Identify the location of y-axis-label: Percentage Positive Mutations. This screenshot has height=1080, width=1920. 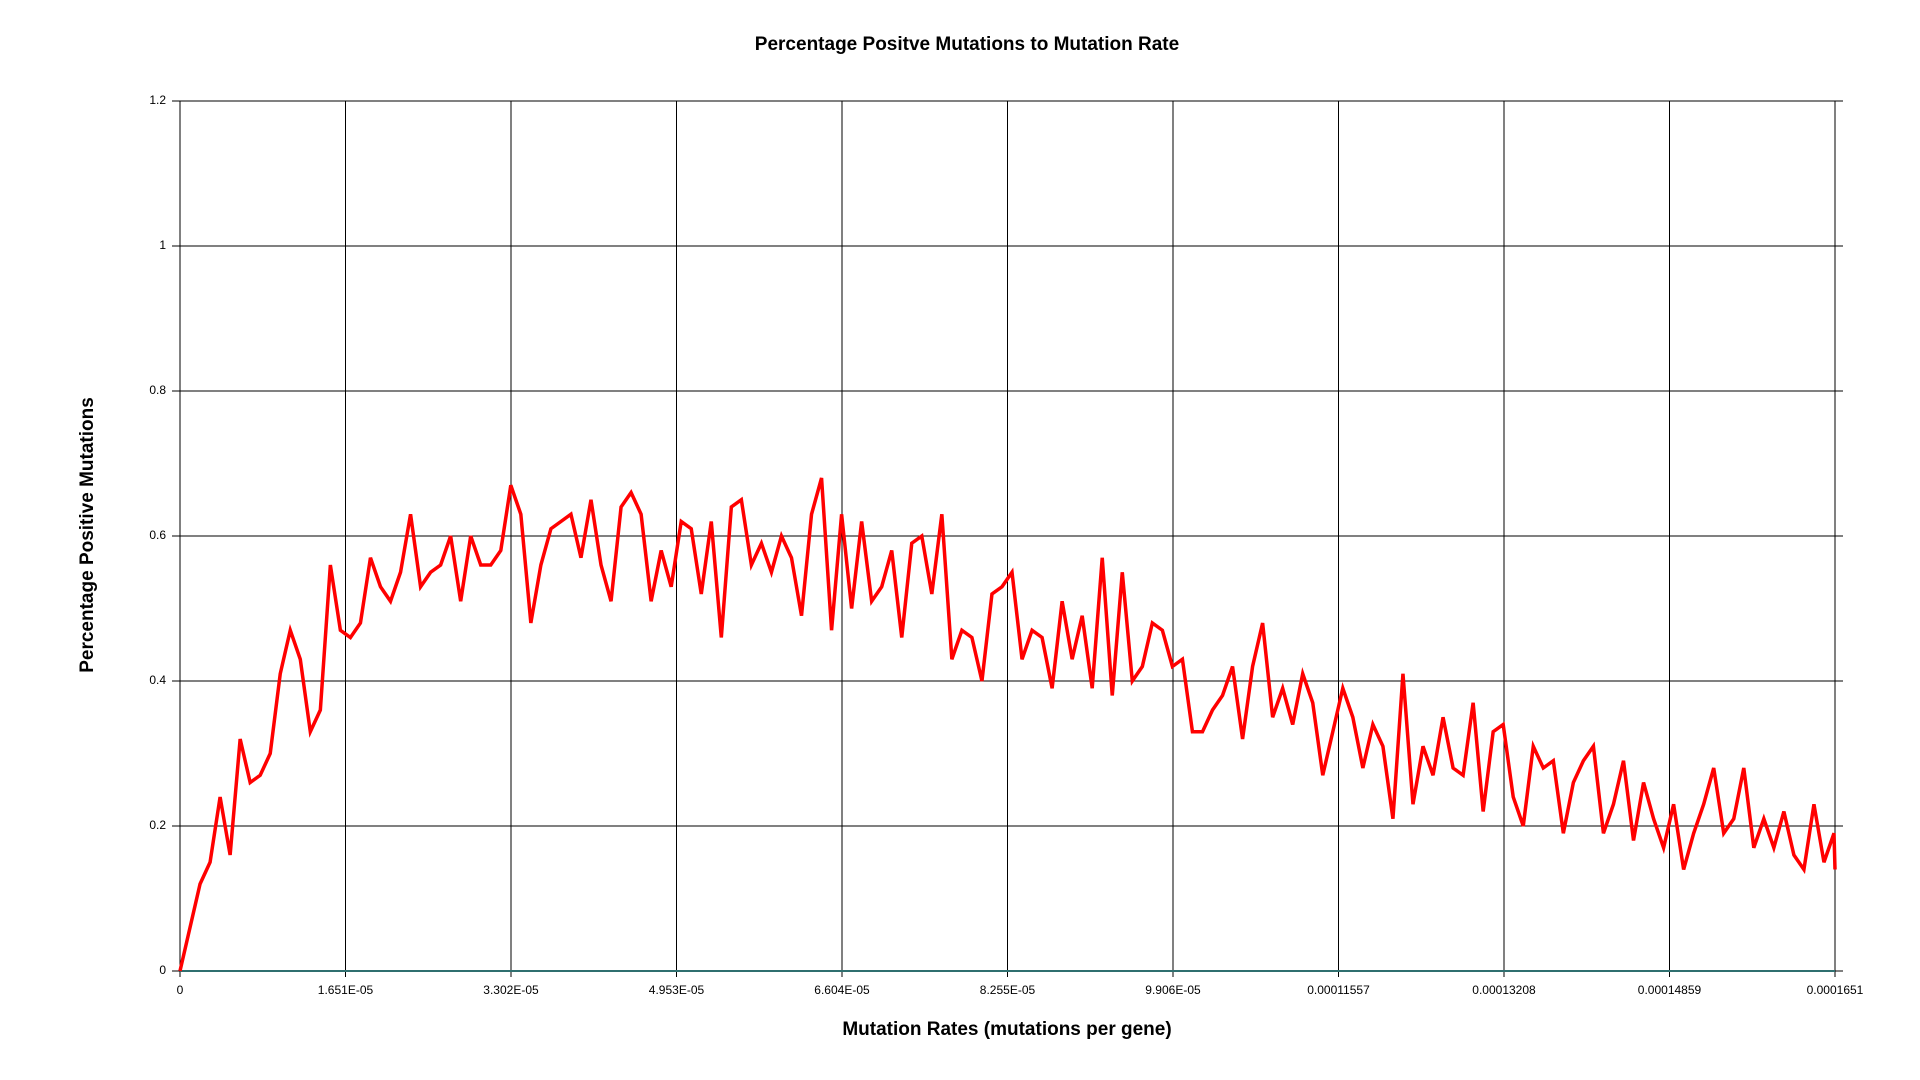
(87, 535).